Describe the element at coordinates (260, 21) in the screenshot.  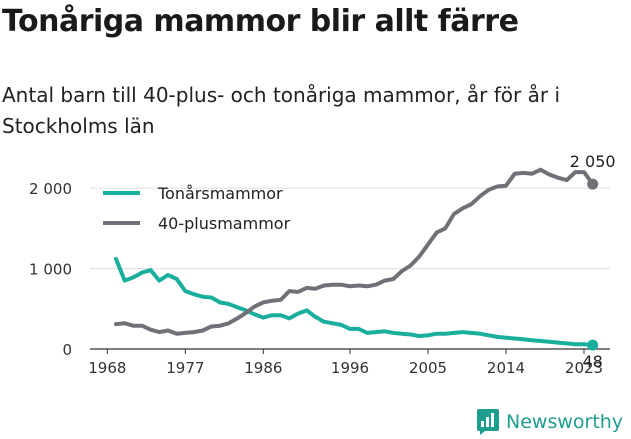
I see `chart-title: Tonåriga mammor blir allt färre` at that location.